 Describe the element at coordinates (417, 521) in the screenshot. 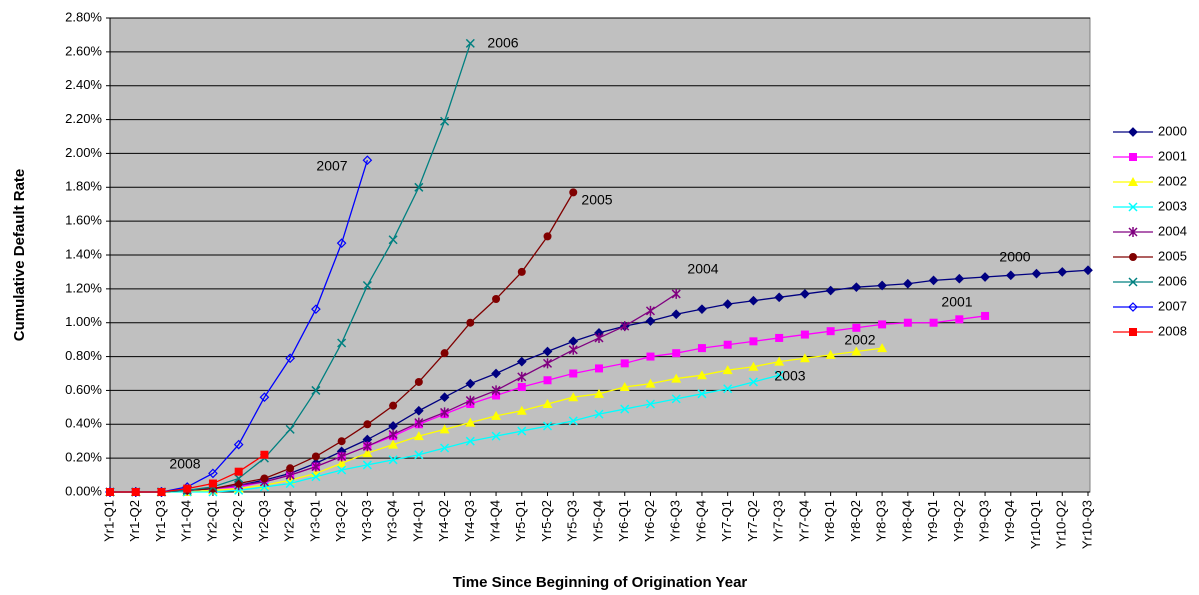

I see `x-tick-label: Yr4-Q1` at that location.